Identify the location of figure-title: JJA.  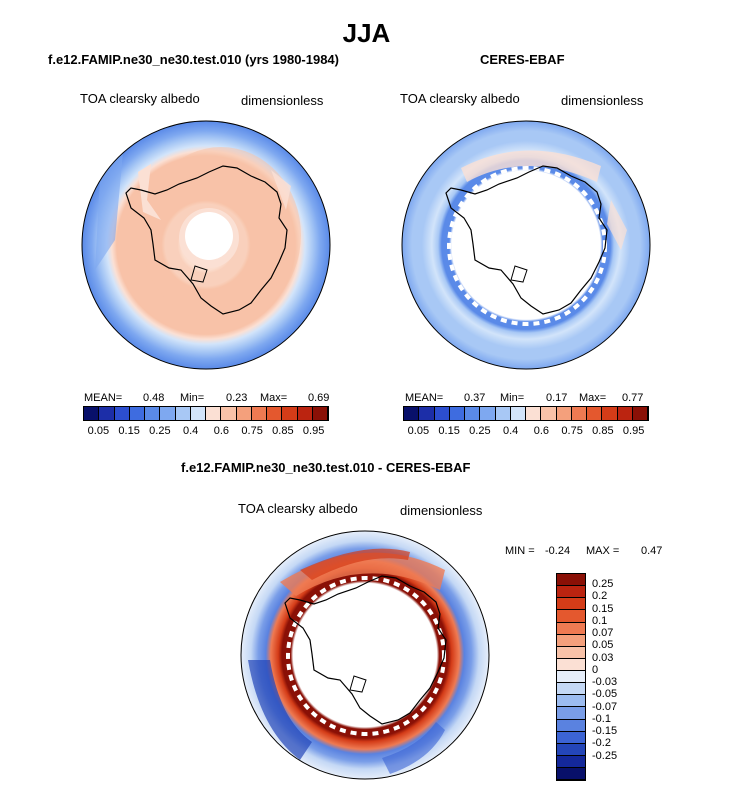
(366, 33).